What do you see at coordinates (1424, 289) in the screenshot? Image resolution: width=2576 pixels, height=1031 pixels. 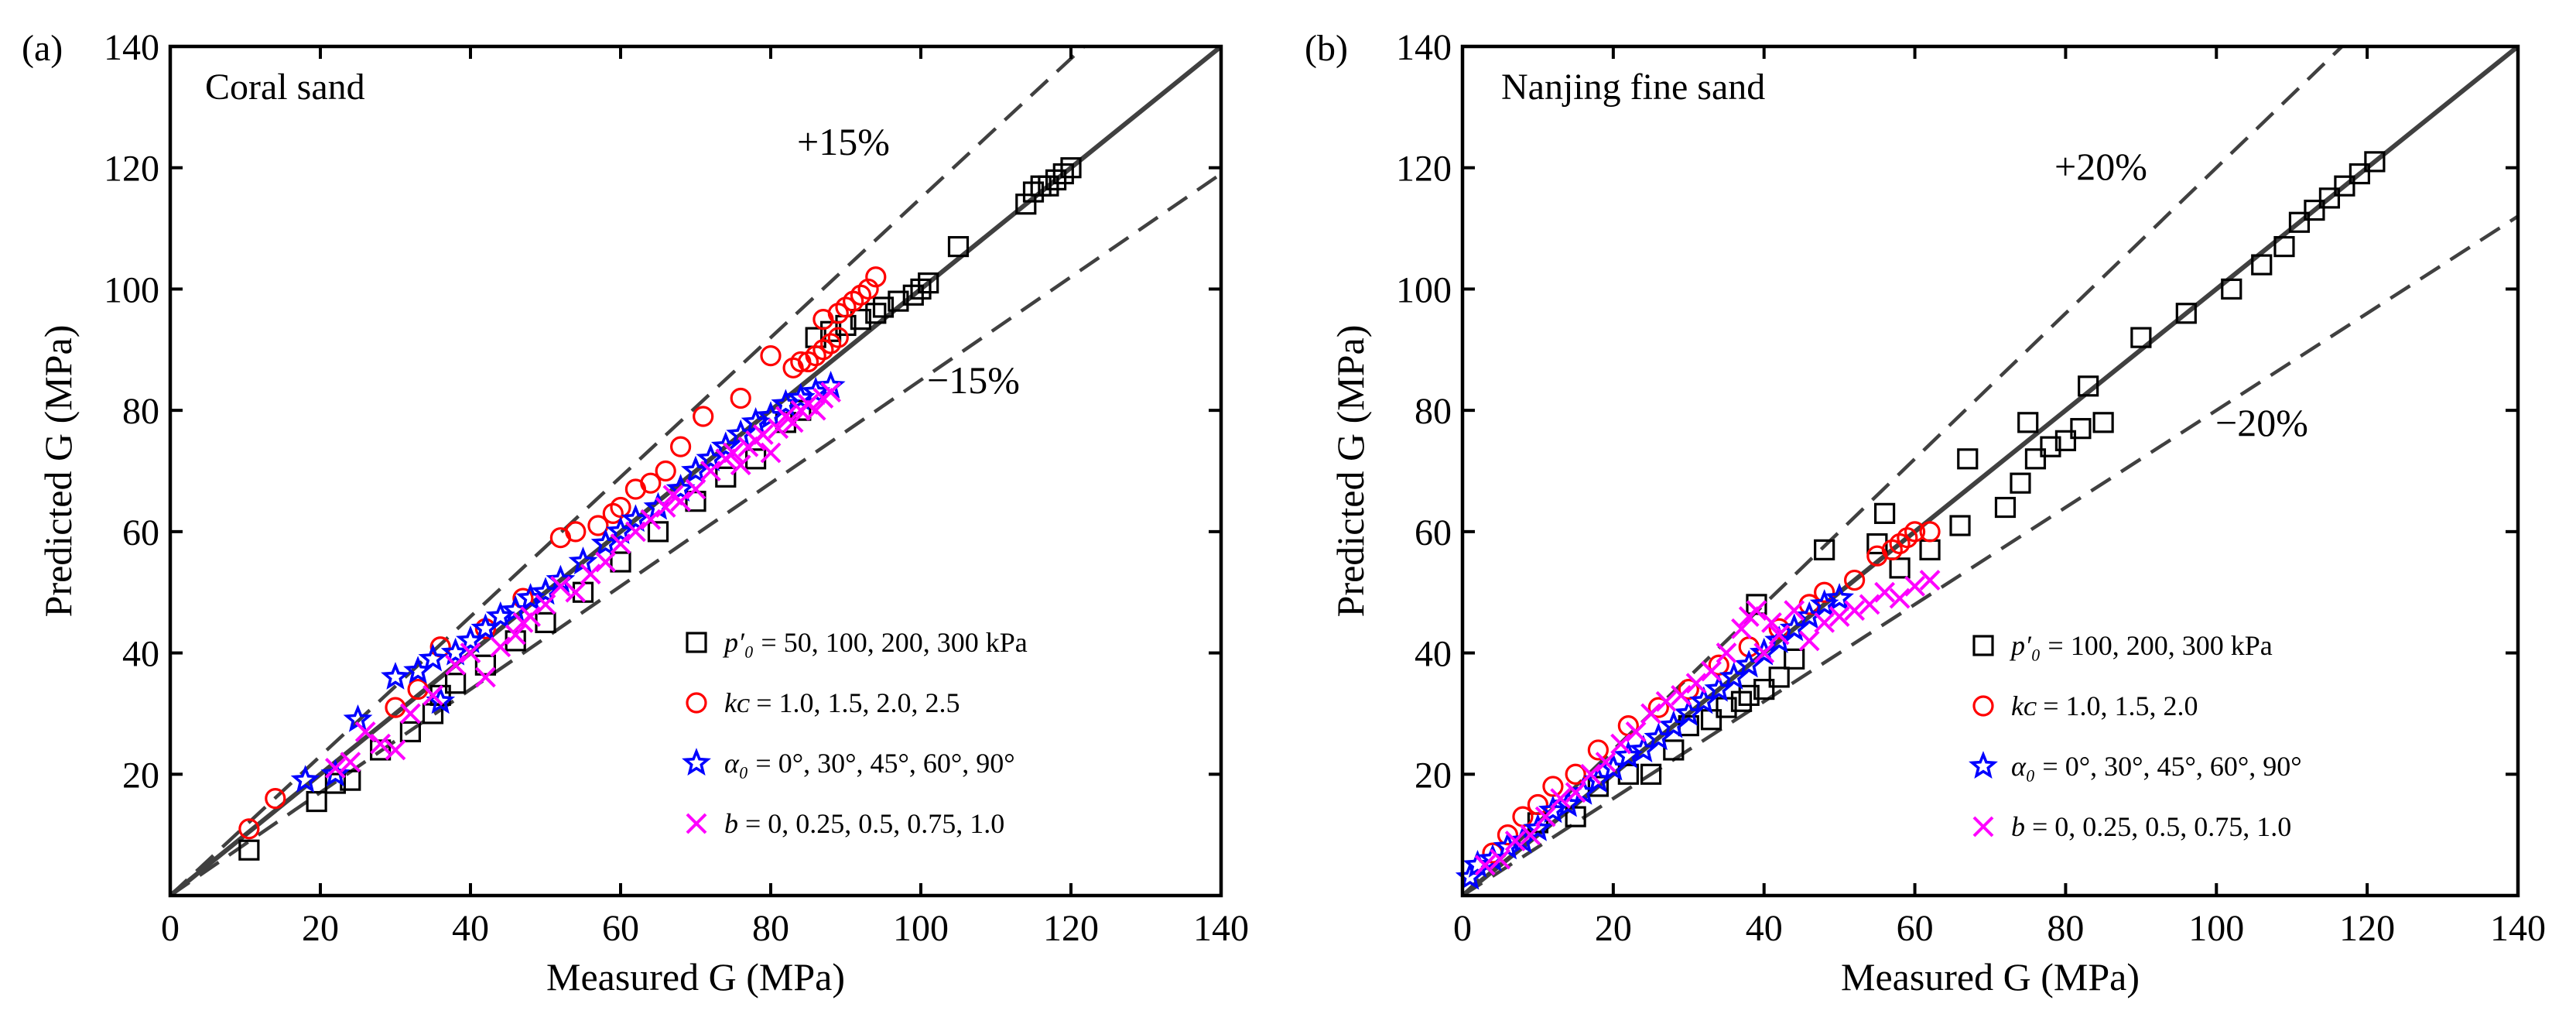 I see `y-tick-label: 100` at bounding box center [1424, 289].